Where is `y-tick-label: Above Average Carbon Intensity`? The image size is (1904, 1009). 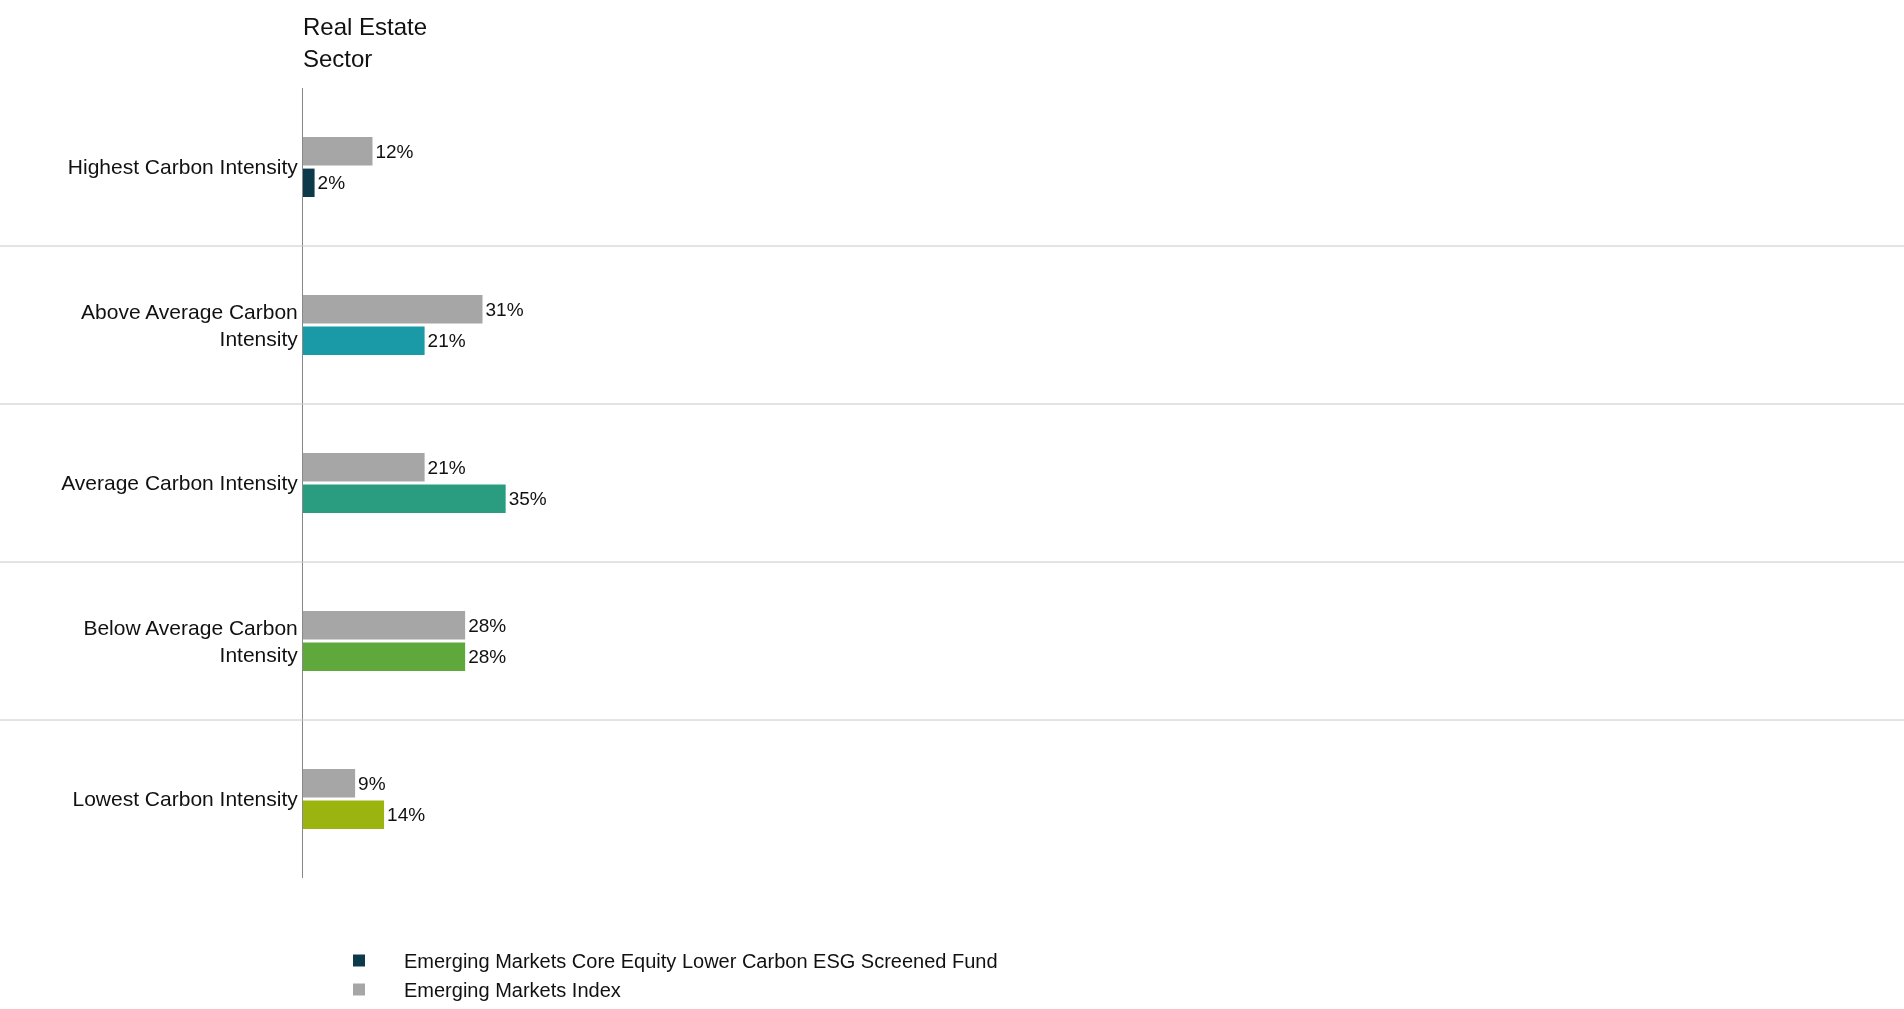
y-tick-label: Above Average Carbon Intensity is located at coordinates (190, 324).